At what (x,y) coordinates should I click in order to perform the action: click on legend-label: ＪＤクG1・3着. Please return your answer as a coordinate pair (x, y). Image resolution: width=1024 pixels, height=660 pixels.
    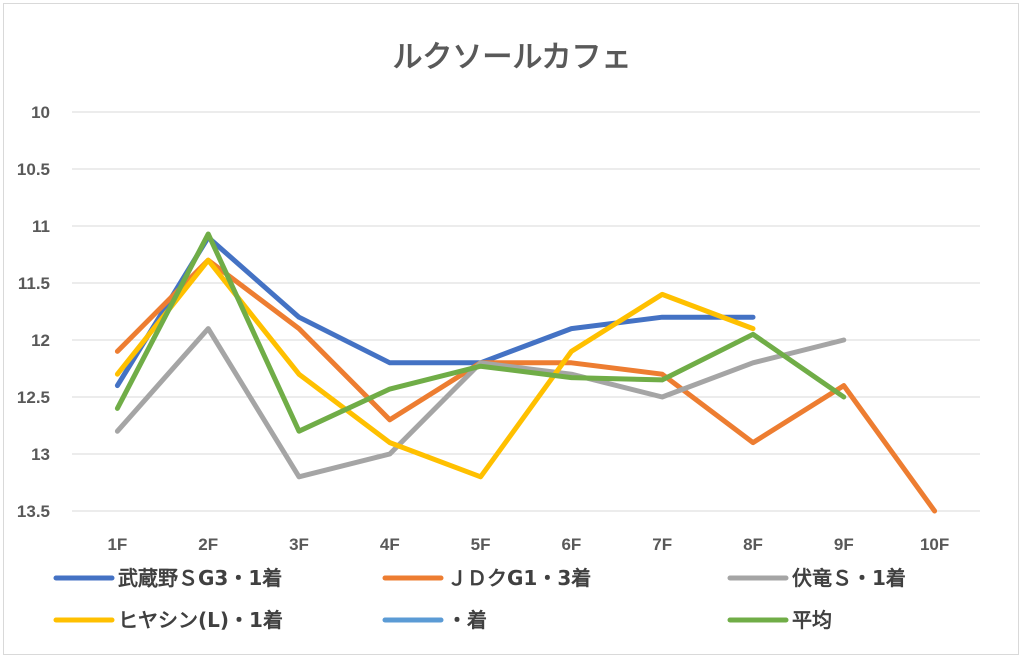
    Looking at the image, I should click on (519, 578).